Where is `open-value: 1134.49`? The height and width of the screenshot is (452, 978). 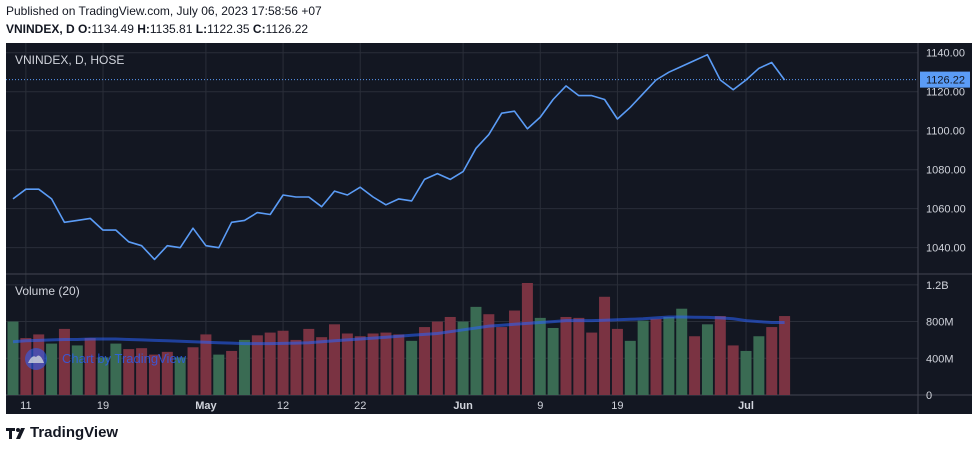
open-value: 1134.49 is located at coordinates (112, 29).